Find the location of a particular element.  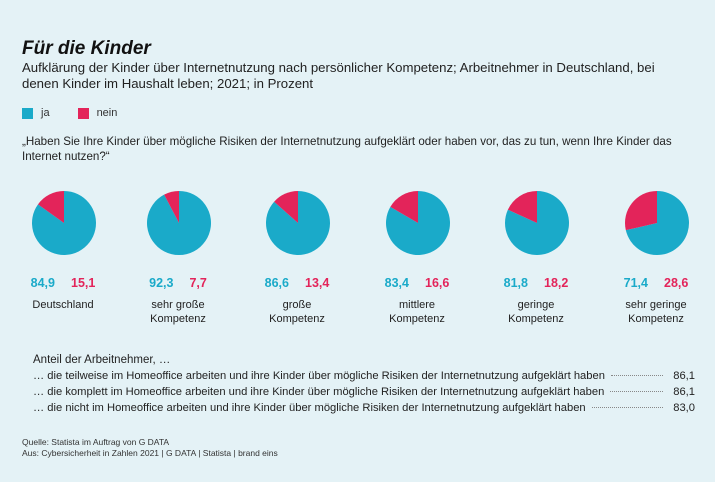

legend-item-nein: nein is located at coordinates (97, 113).